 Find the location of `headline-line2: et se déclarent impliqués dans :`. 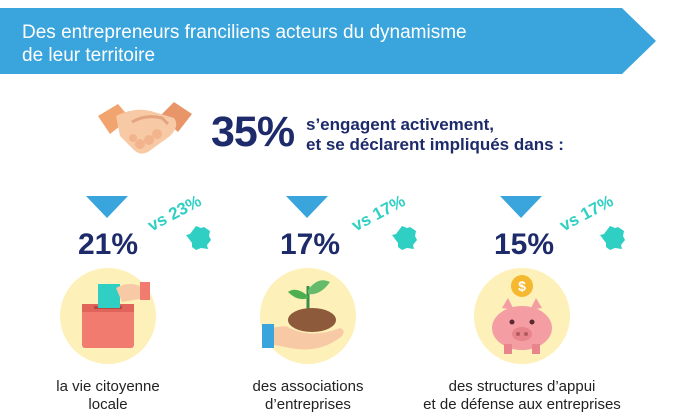

headline-line2: et se déclarent impliqués dans : is located at coordinates (435, 144).